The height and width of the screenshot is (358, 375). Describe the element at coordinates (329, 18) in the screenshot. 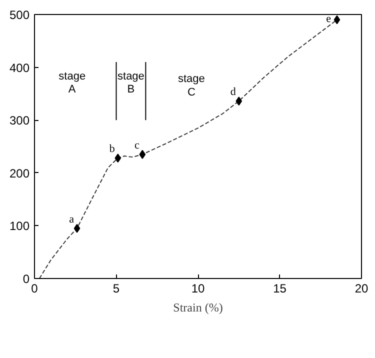

I see `annotation: e` at that location.